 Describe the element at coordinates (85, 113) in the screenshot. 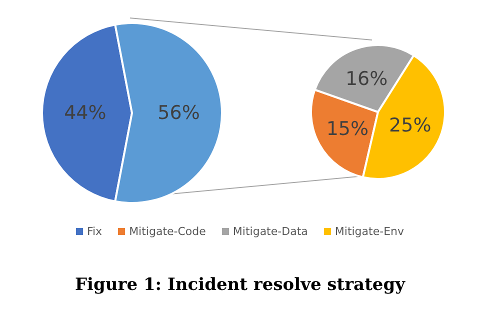

I see `data-label: 44%` at that location.